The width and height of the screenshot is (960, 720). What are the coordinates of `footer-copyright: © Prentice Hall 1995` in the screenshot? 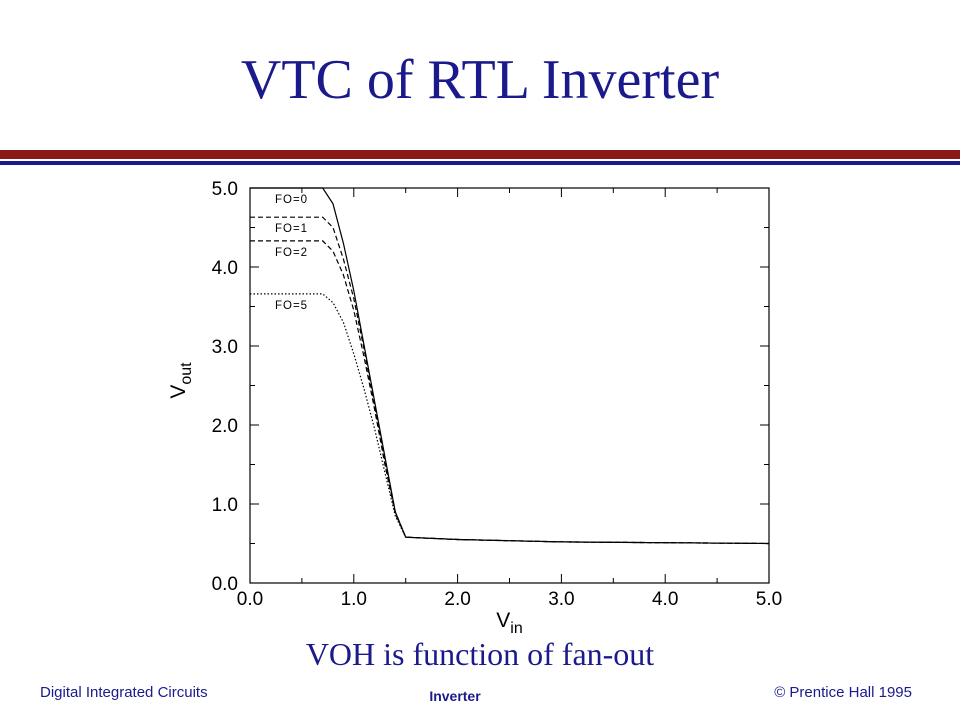 It's located at (843, 692).